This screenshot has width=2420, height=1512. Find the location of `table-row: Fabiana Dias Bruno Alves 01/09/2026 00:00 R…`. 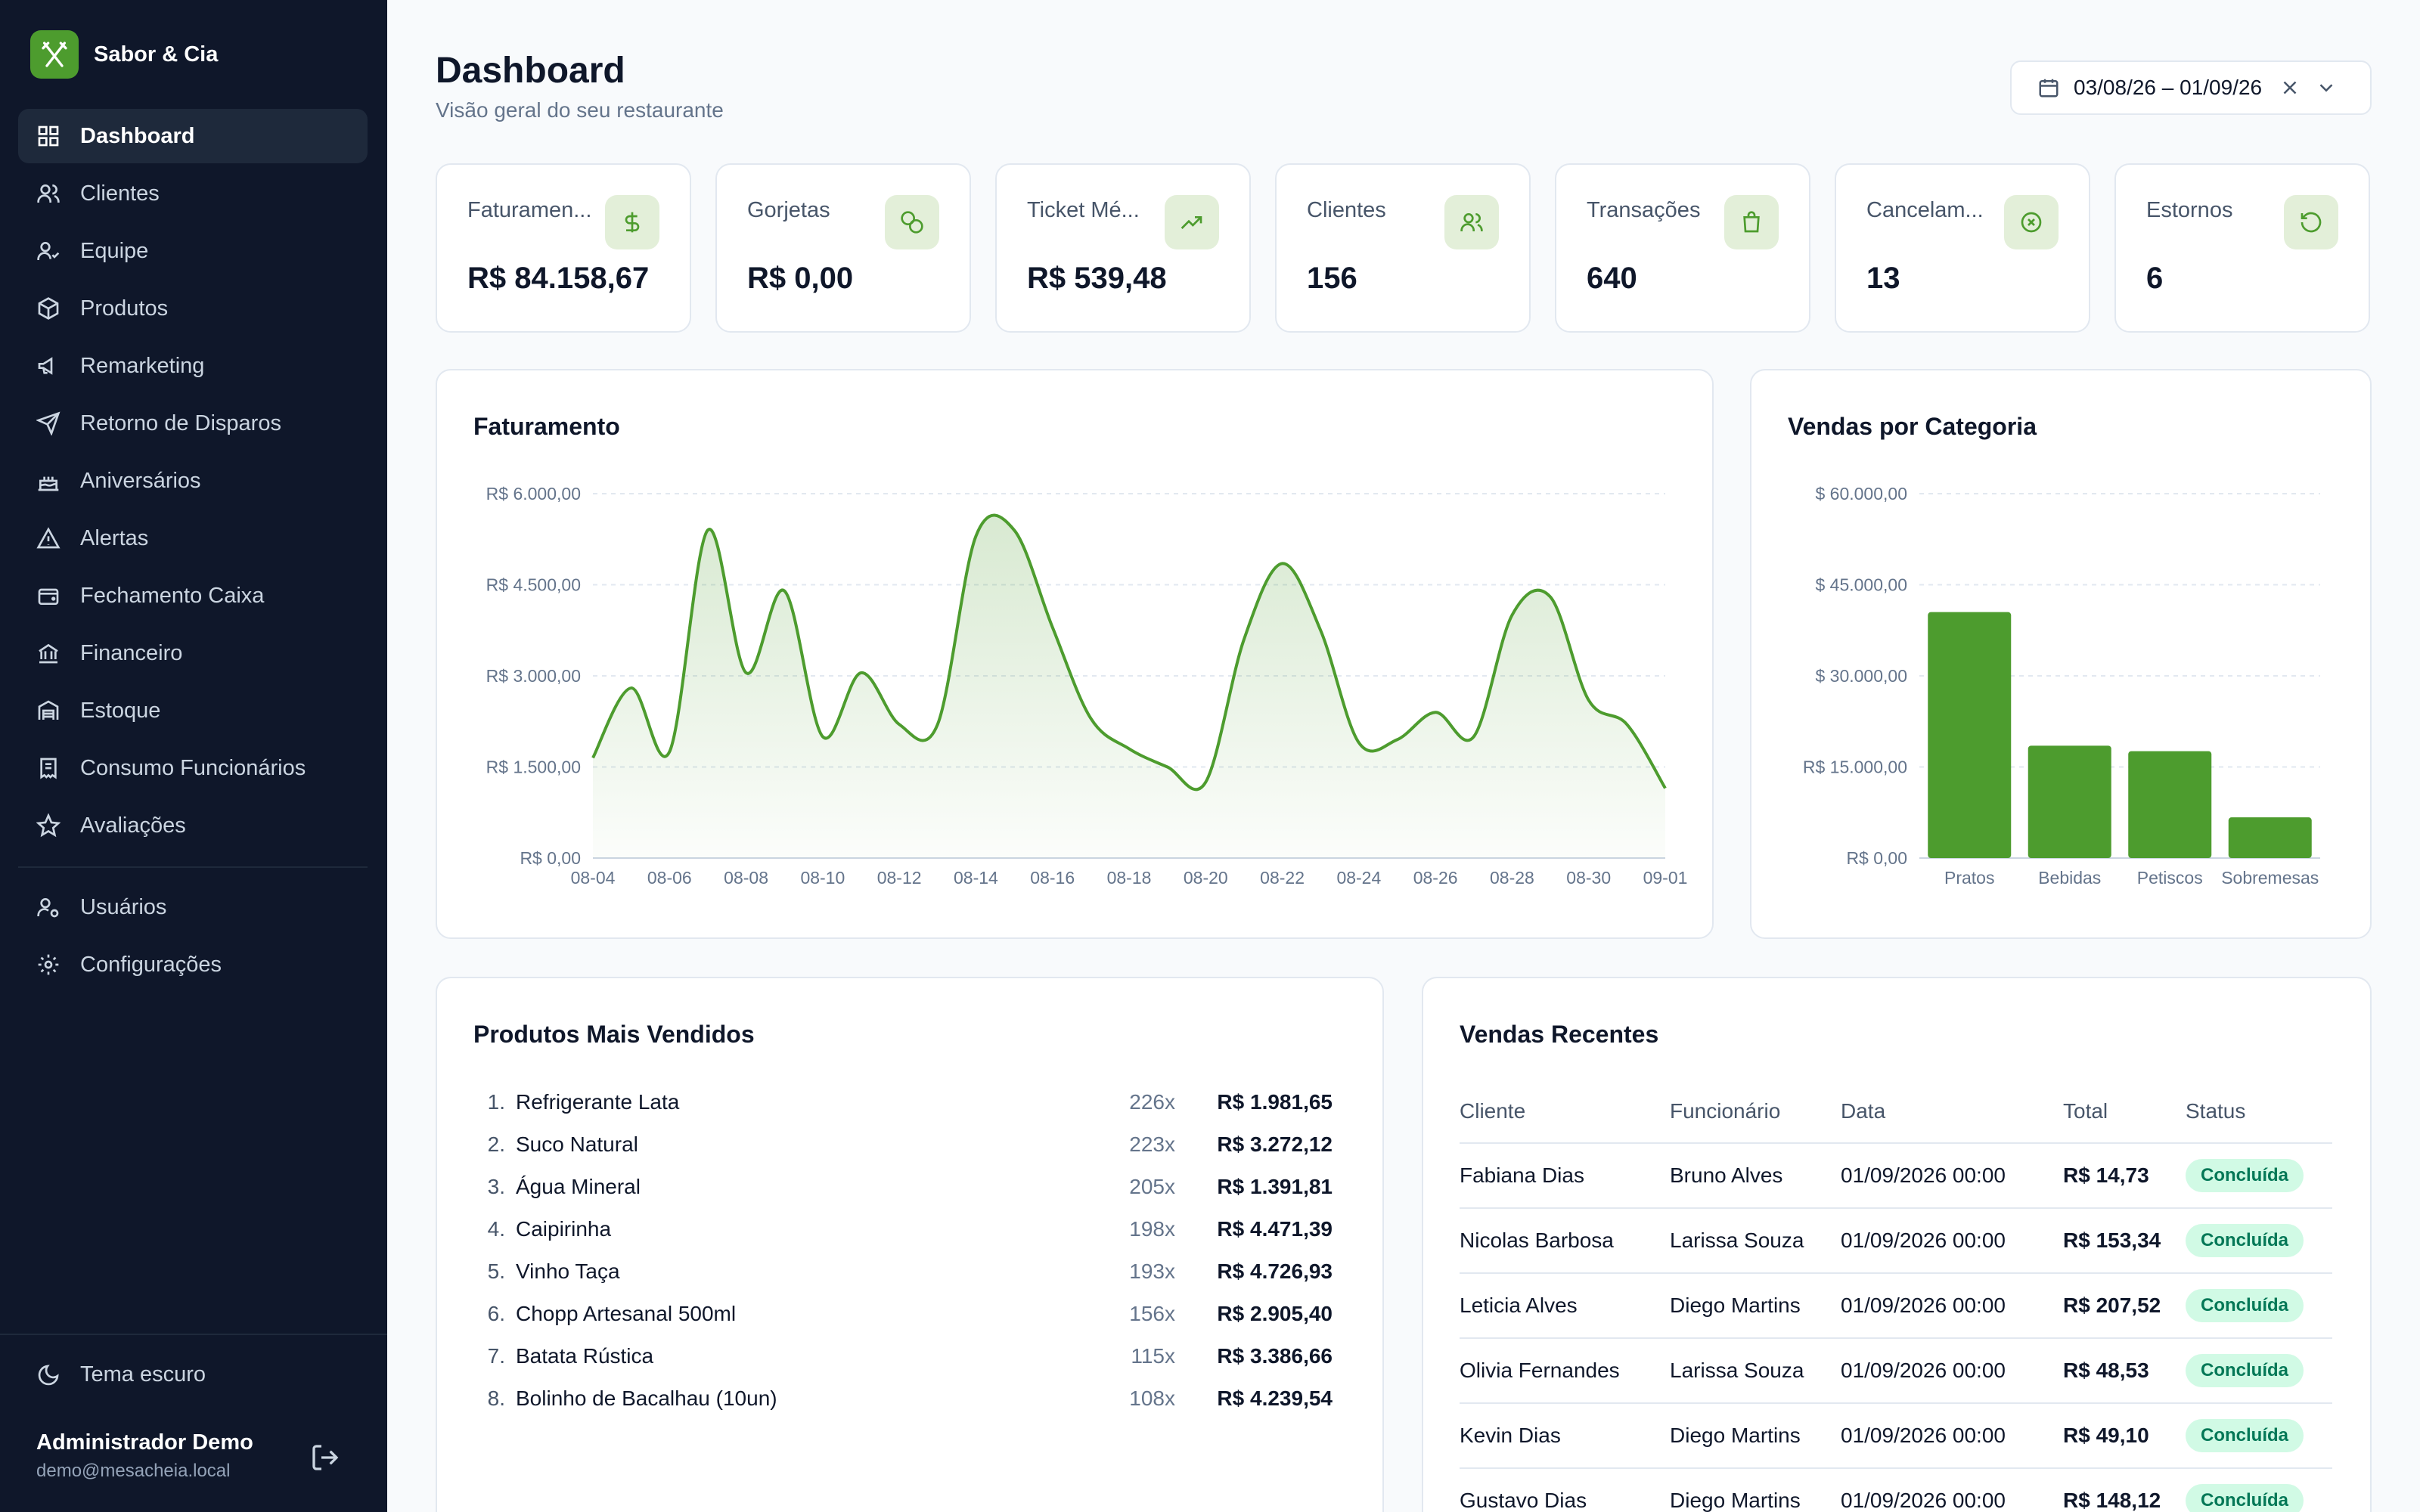

table-row: Fabiana Dias Bruno Alves 01/09/2026 00:00 R… is located at coordinates (1896, 1176).